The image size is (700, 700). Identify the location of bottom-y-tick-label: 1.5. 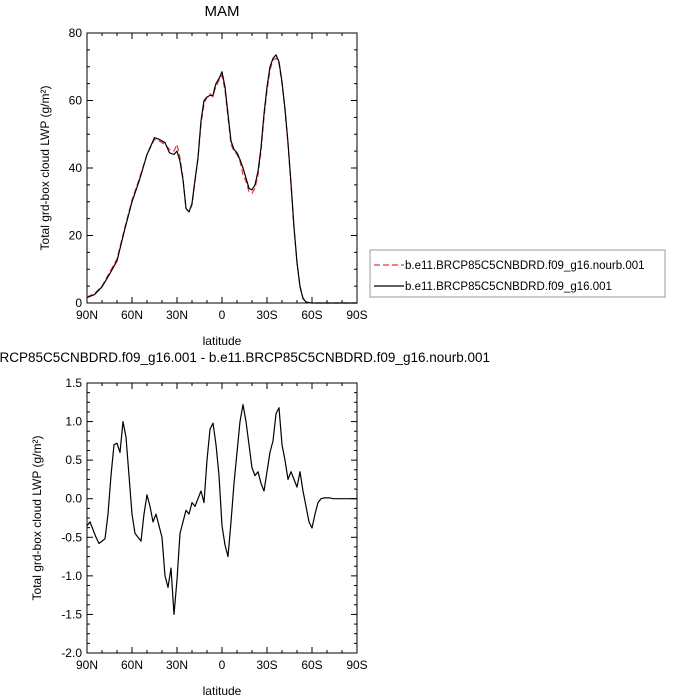
(73, 383).